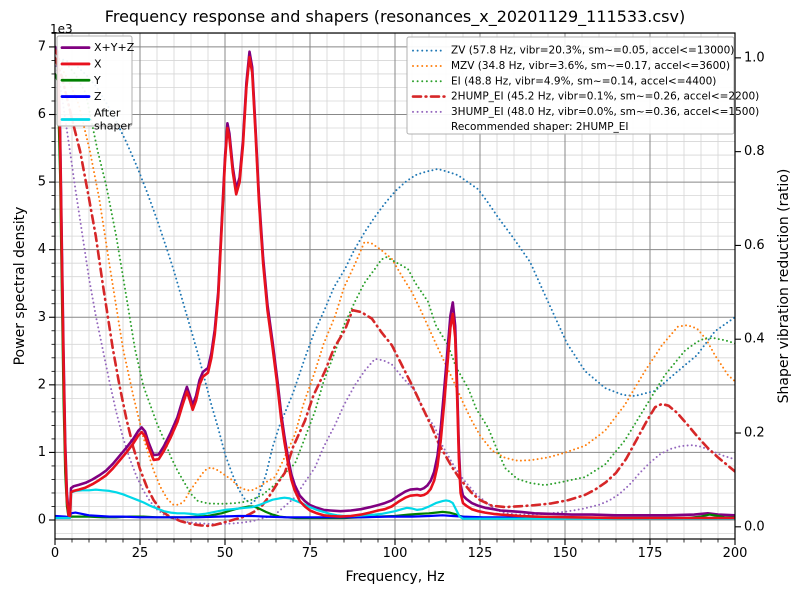  I want to click on y-right-tick-label: 0.8, so click(754, 151).